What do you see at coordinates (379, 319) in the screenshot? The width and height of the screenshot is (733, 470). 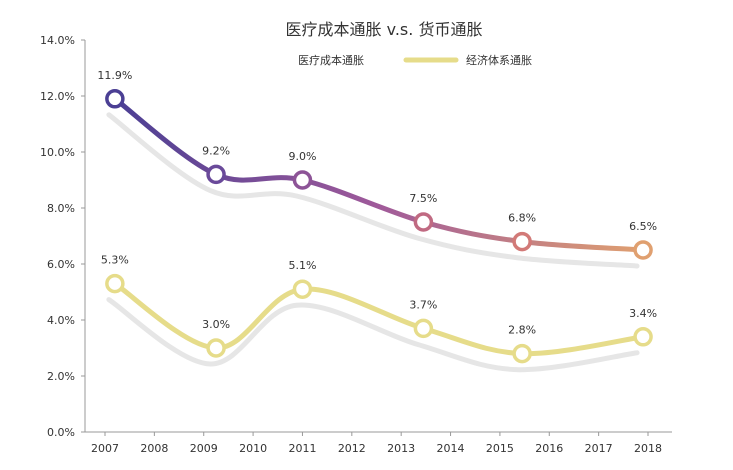 I see `series-line-economy` at bounding box center [379, 319].